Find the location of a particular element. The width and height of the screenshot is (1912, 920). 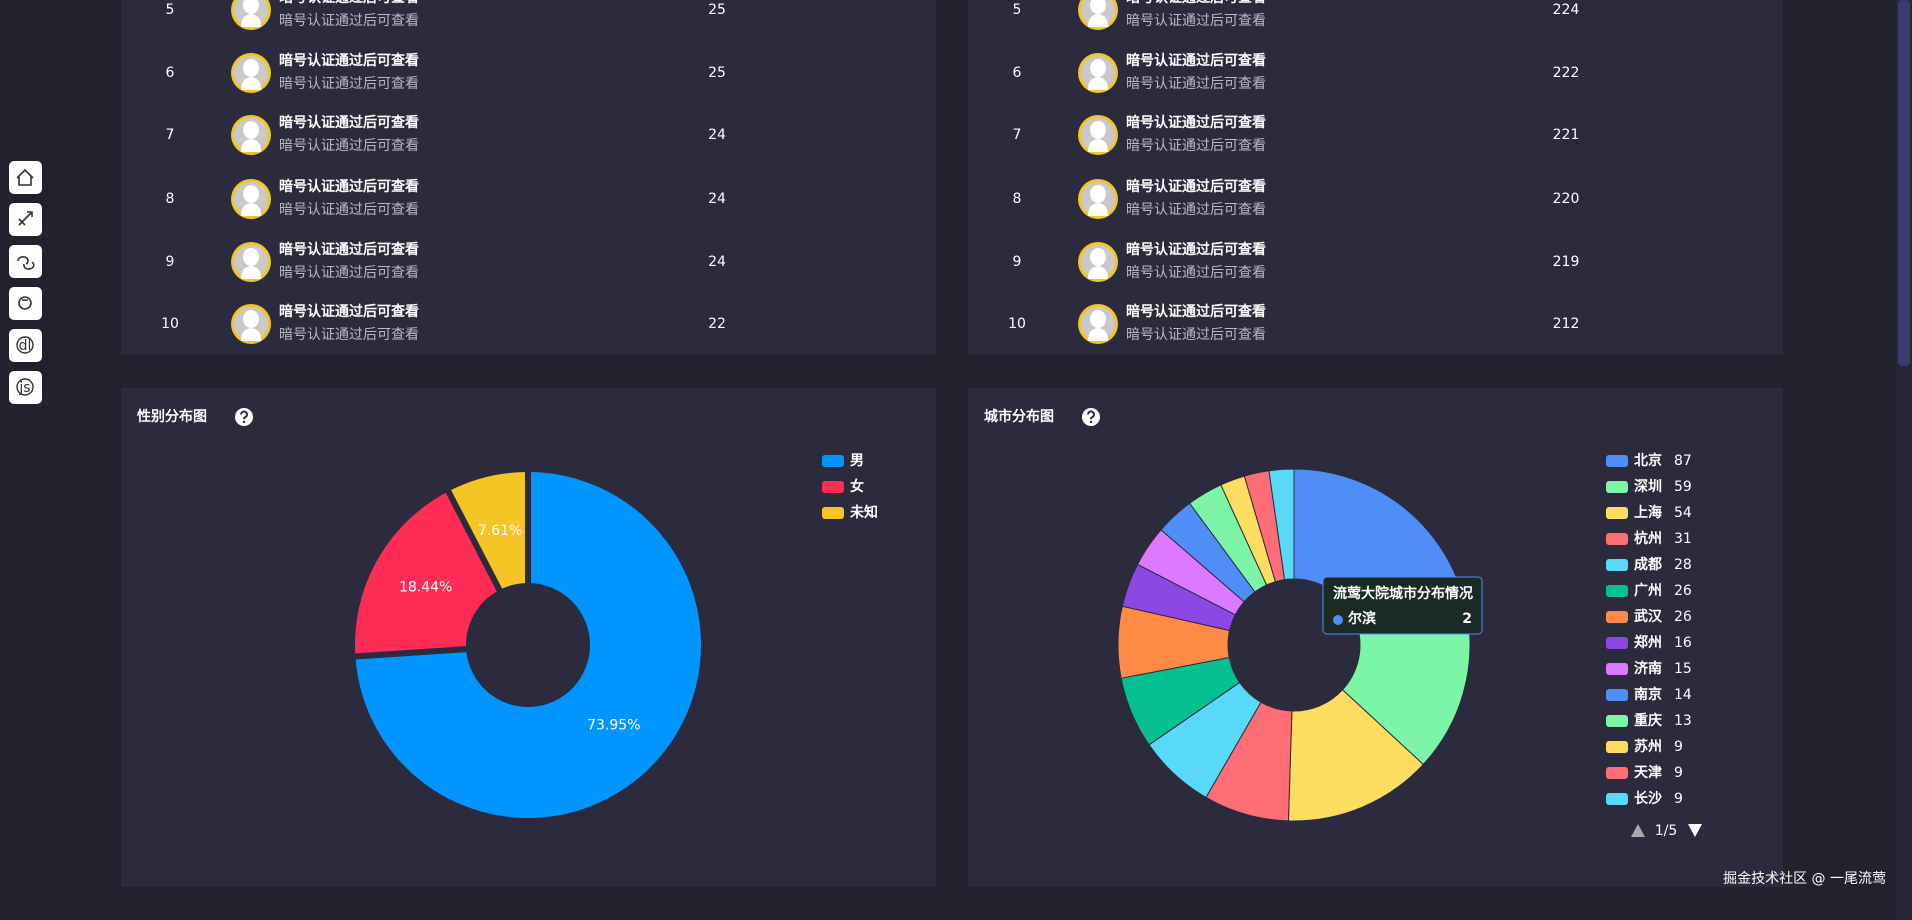

pager-prev is located at coordinates (1638, 830).